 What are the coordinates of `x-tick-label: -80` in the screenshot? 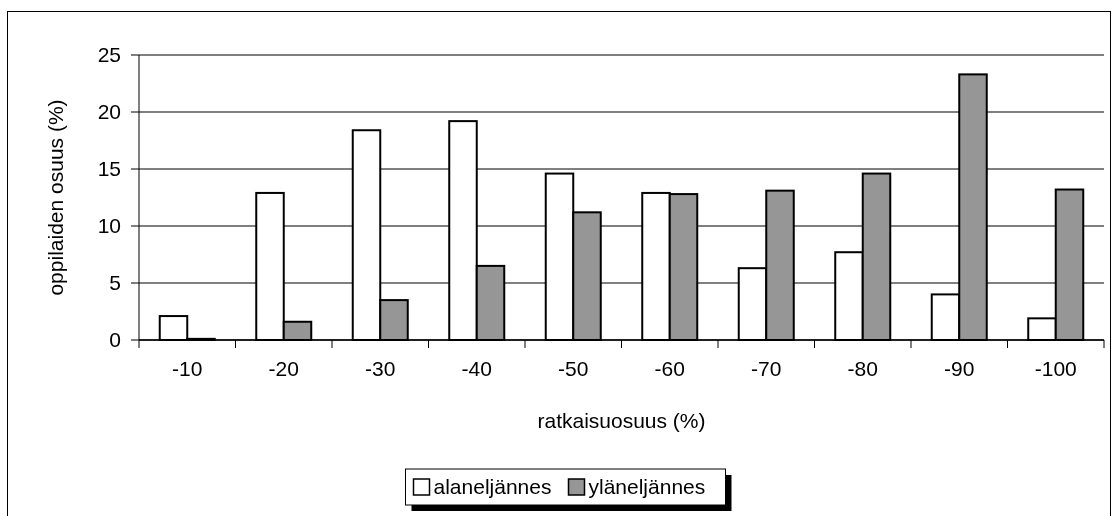 It's located at (862, 368).